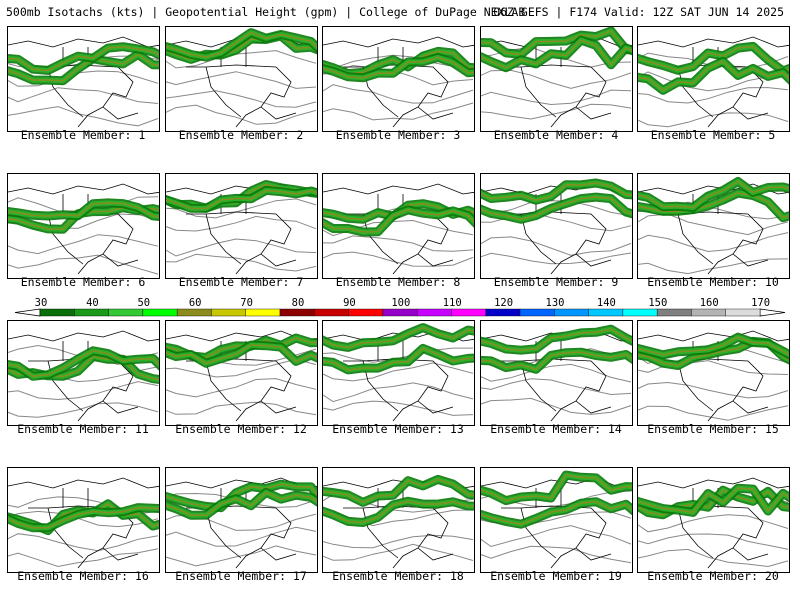  Describe the element at coordinates (83, 429) in the screenshot. I see `member-caption: Ensemble Member: 11` at that location.